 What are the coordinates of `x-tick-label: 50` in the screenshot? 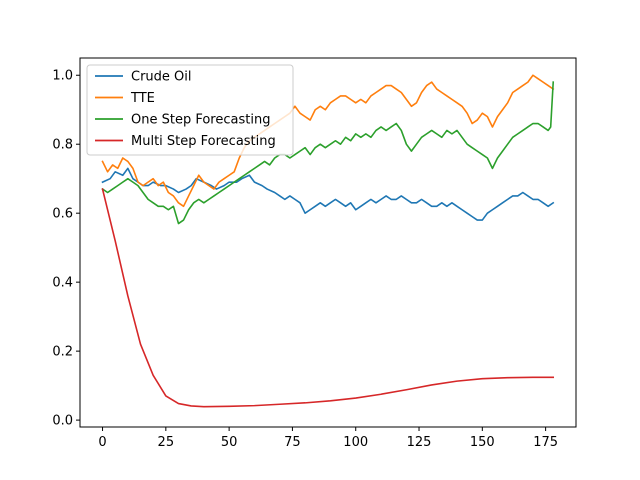 It's located at (229, 442).